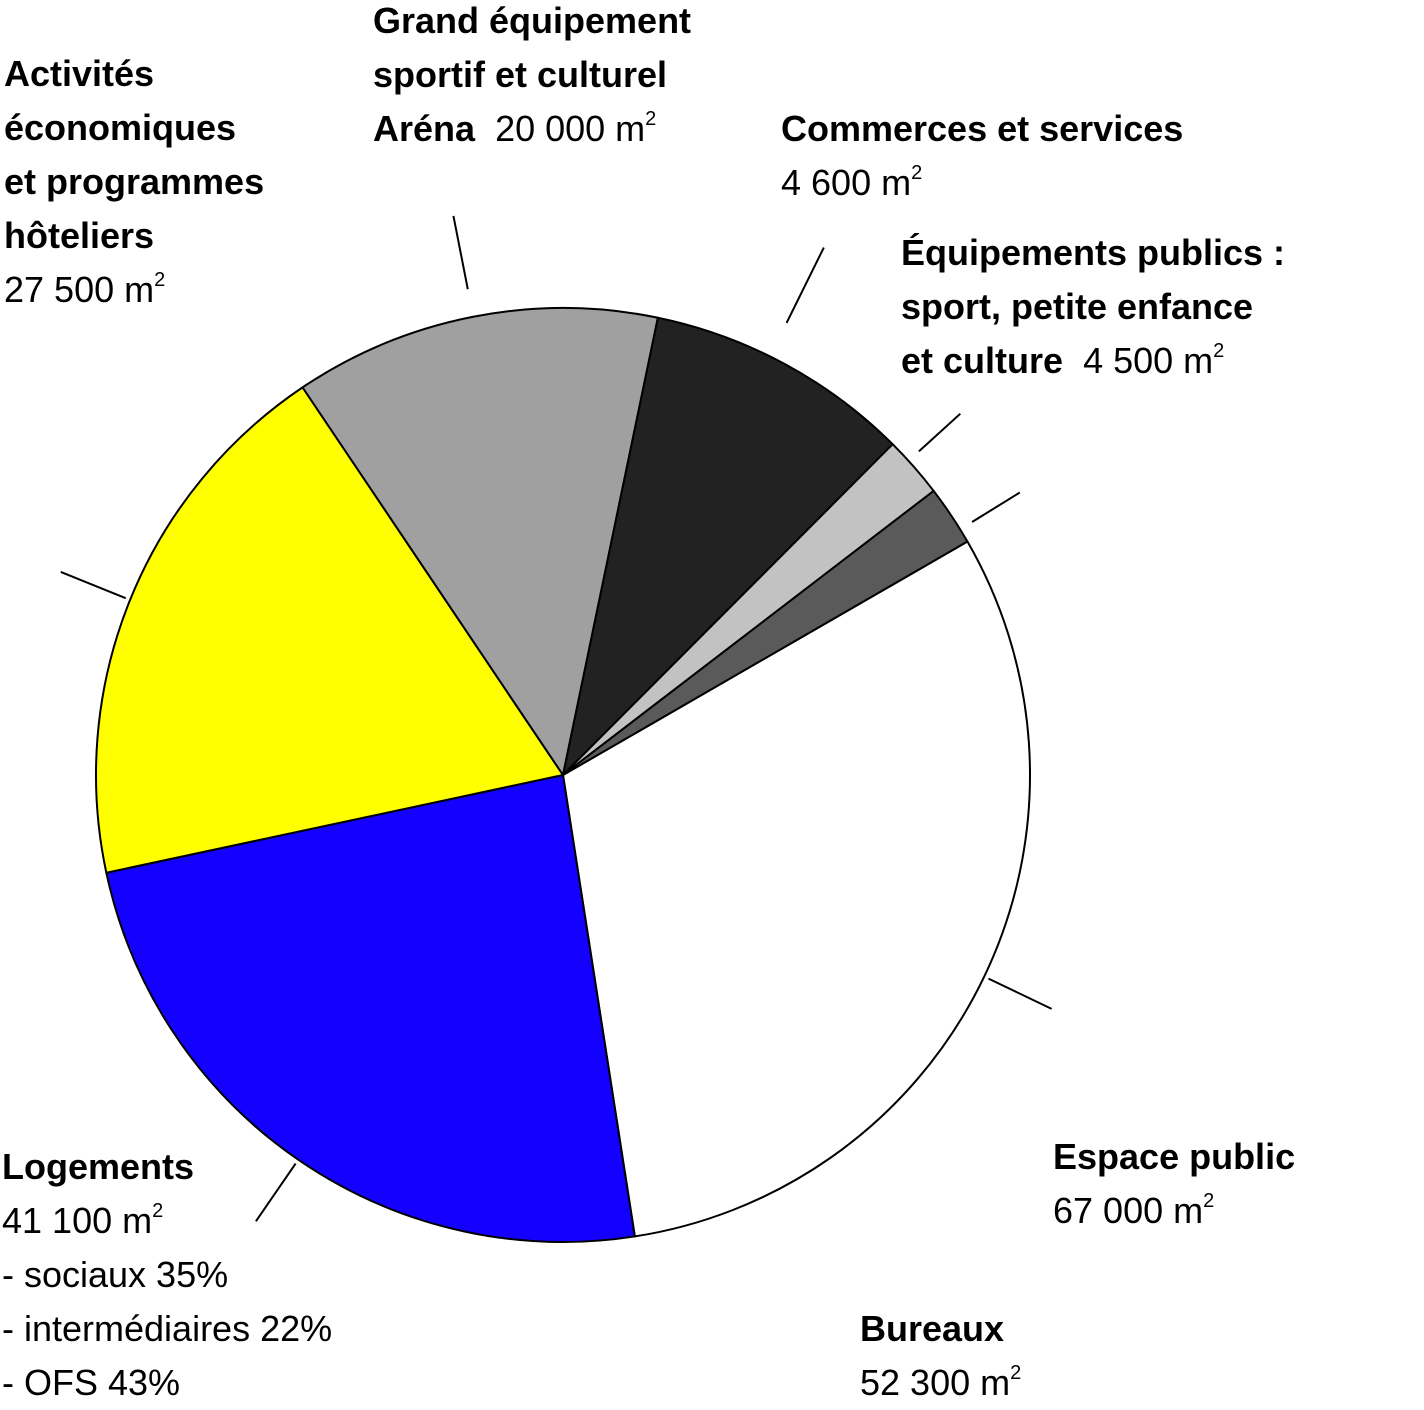 The width and height of the screenshot is (1424, 1410). I want to click on label-bureaux: Bureaux 52 300 m2, so click(940, 1356).